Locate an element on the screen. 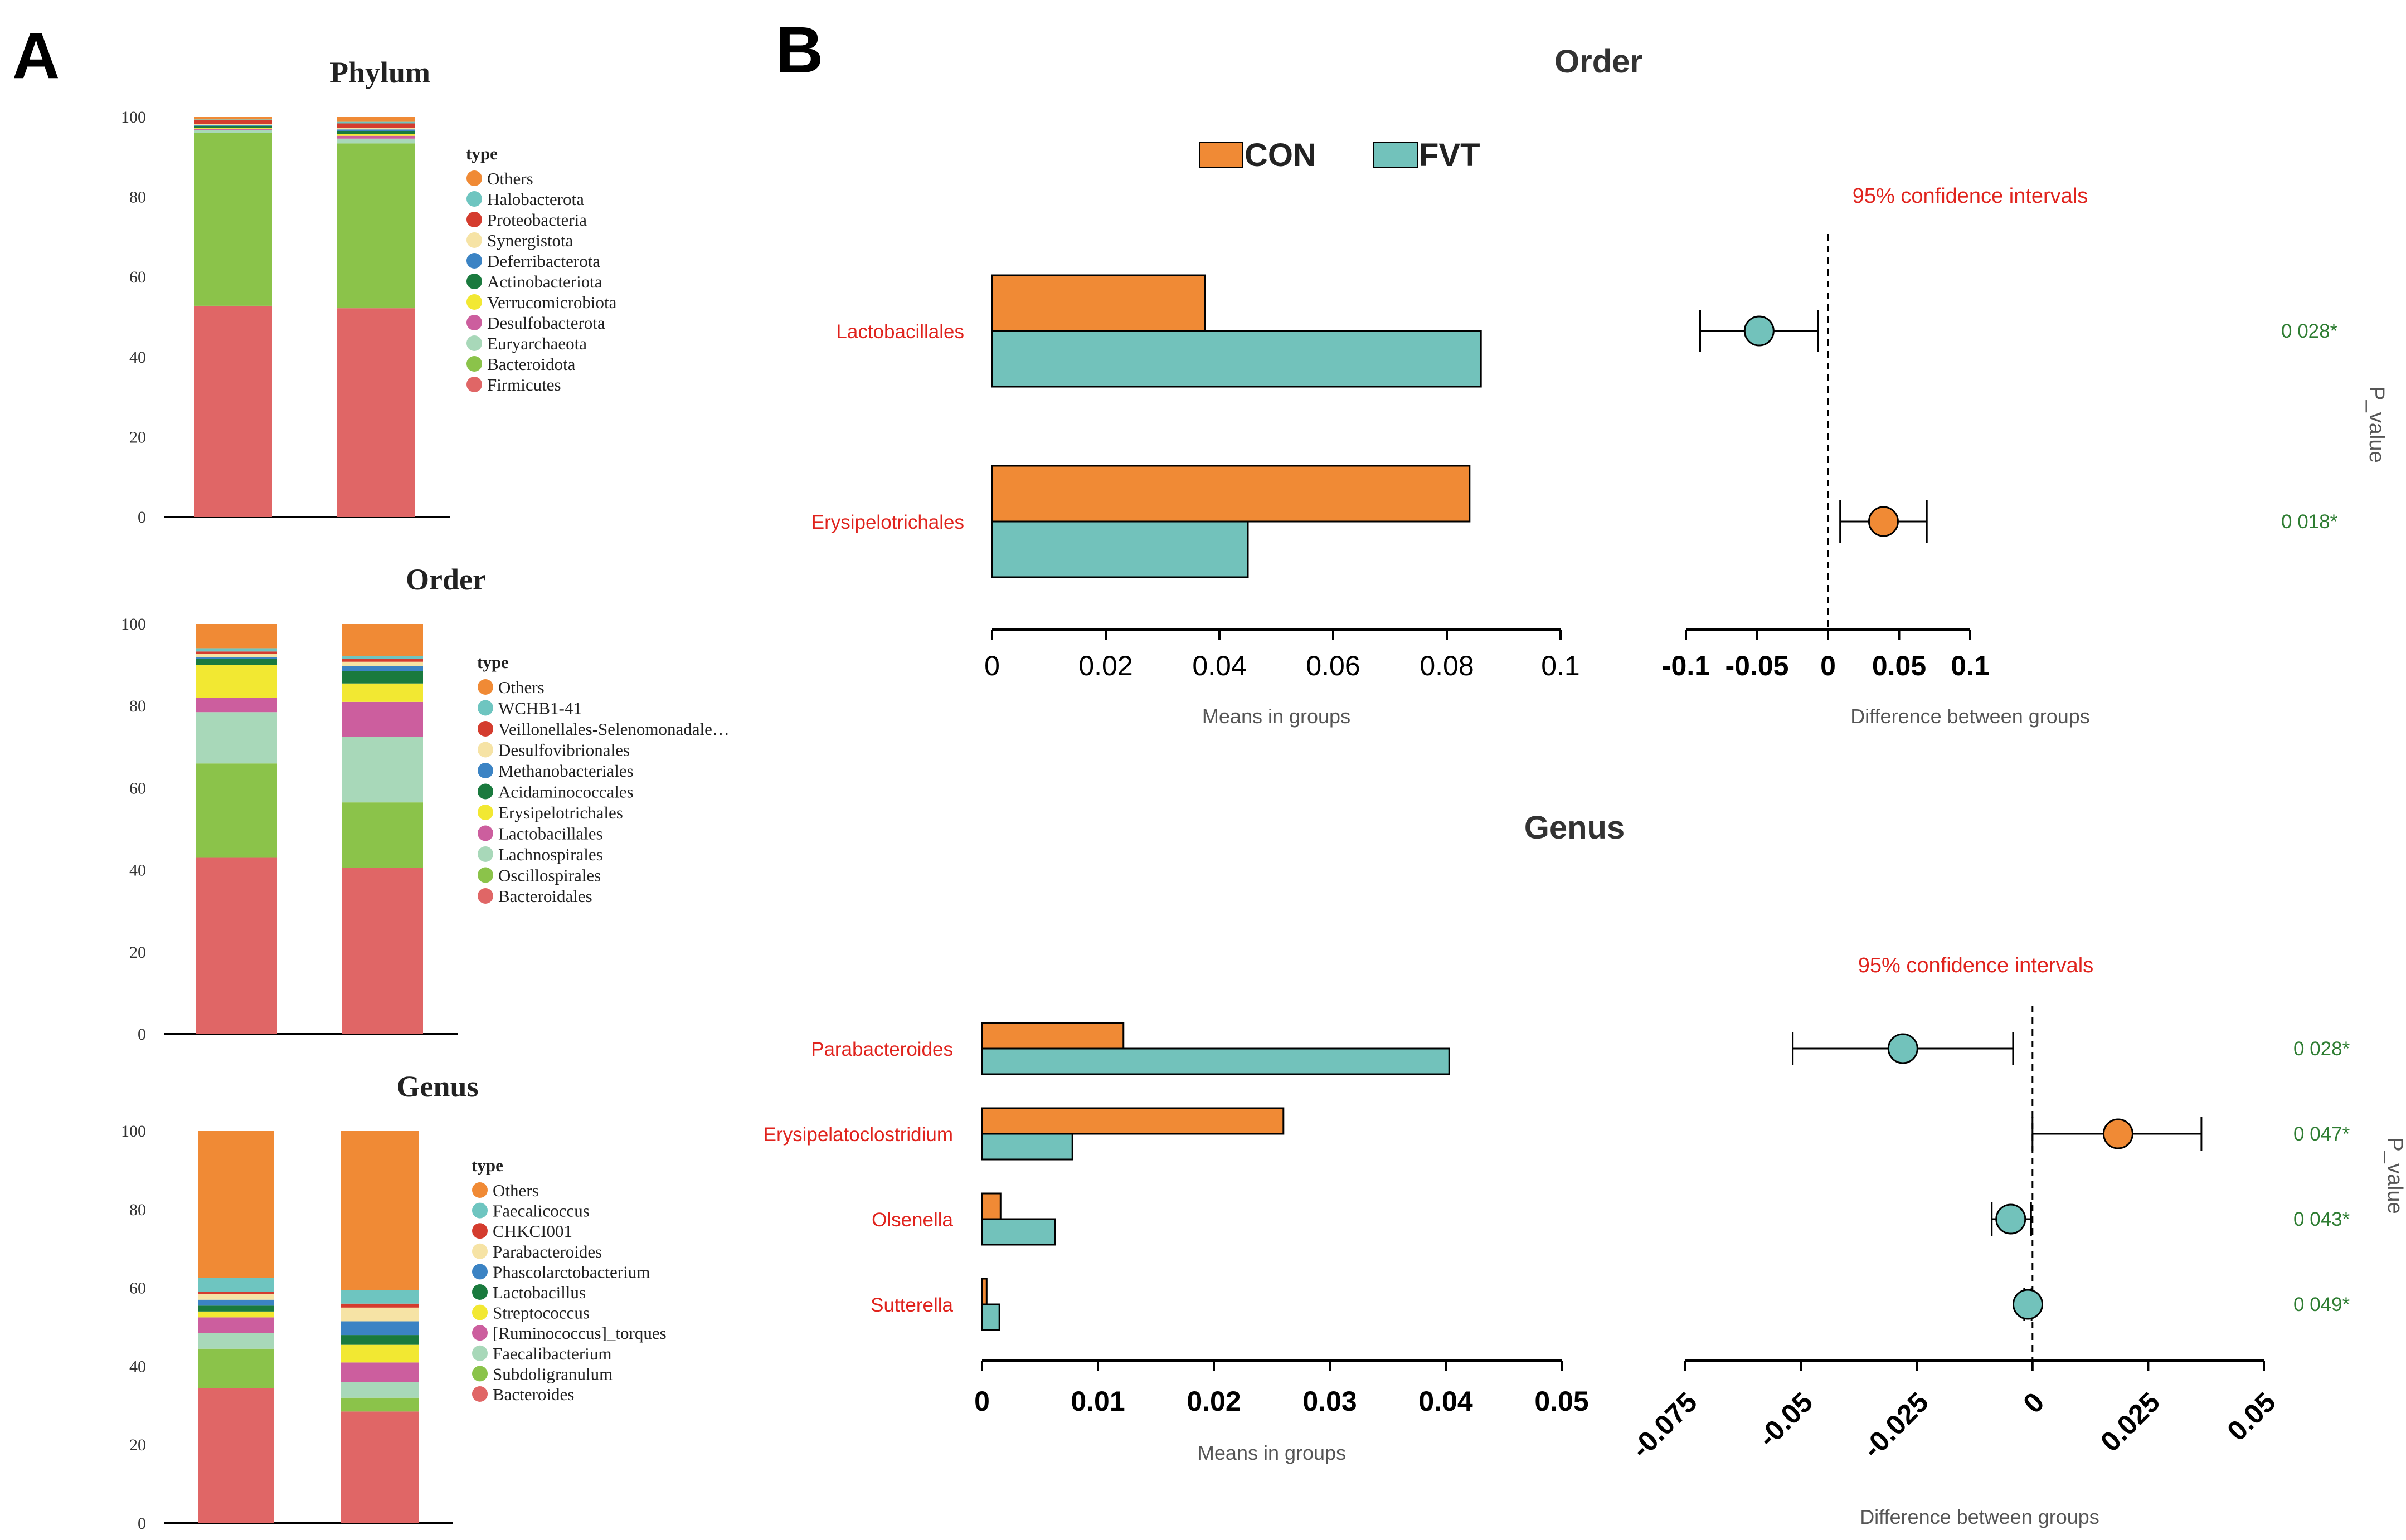 The height and width of the screenshot is (1540, 2406). legend-marker-bacteroidota is located at coordinates (474, 364).